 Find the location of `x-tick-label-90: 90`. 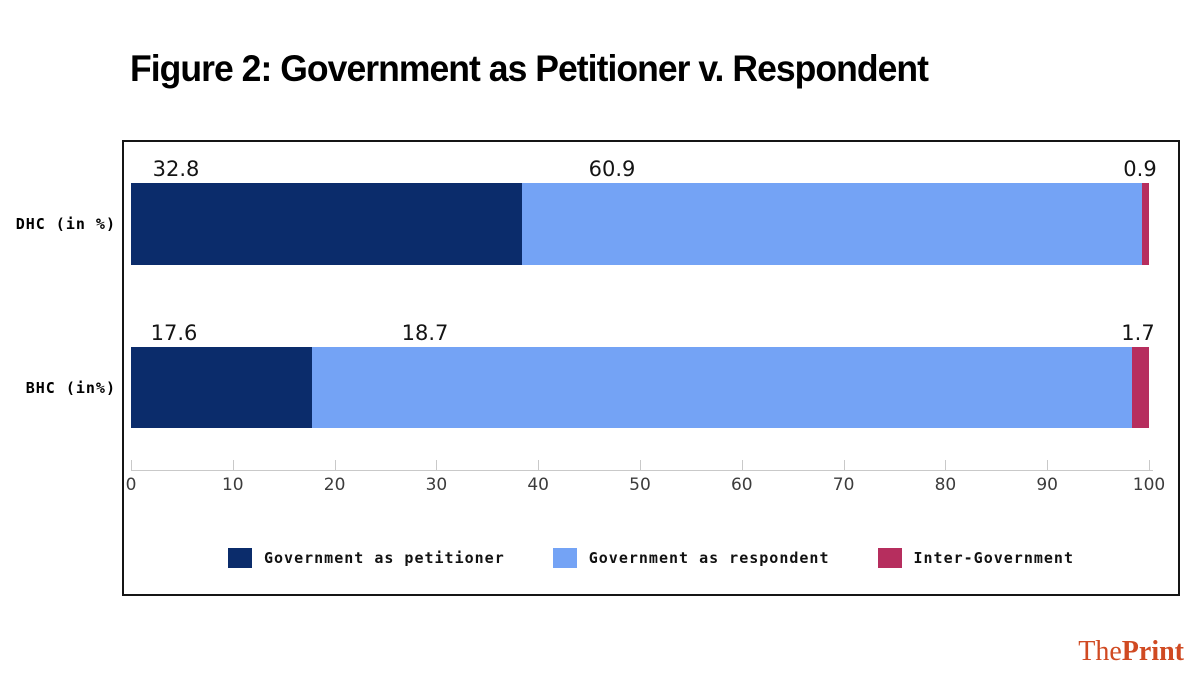

x-tick-label-90: 90 is located at coordinates (1047, 485).